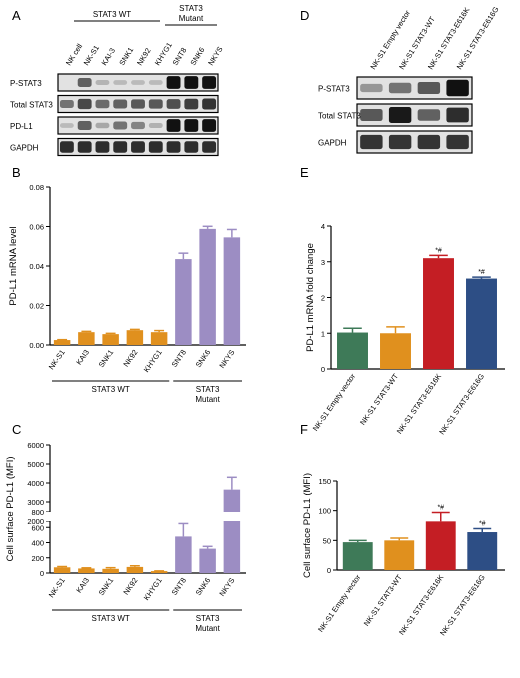 The image size is (520, 678). What do you see at coordinates (304, 429) in the screenshot?
I see `panel-letter: F` at bounding box center [304, 429].